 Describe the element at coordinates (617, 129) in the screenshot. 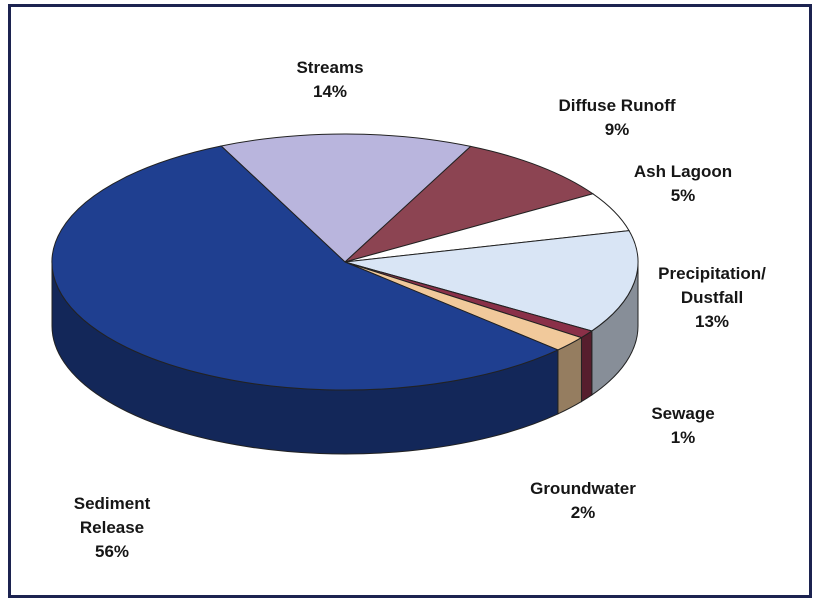

I see `value-label: 9%` at that location.